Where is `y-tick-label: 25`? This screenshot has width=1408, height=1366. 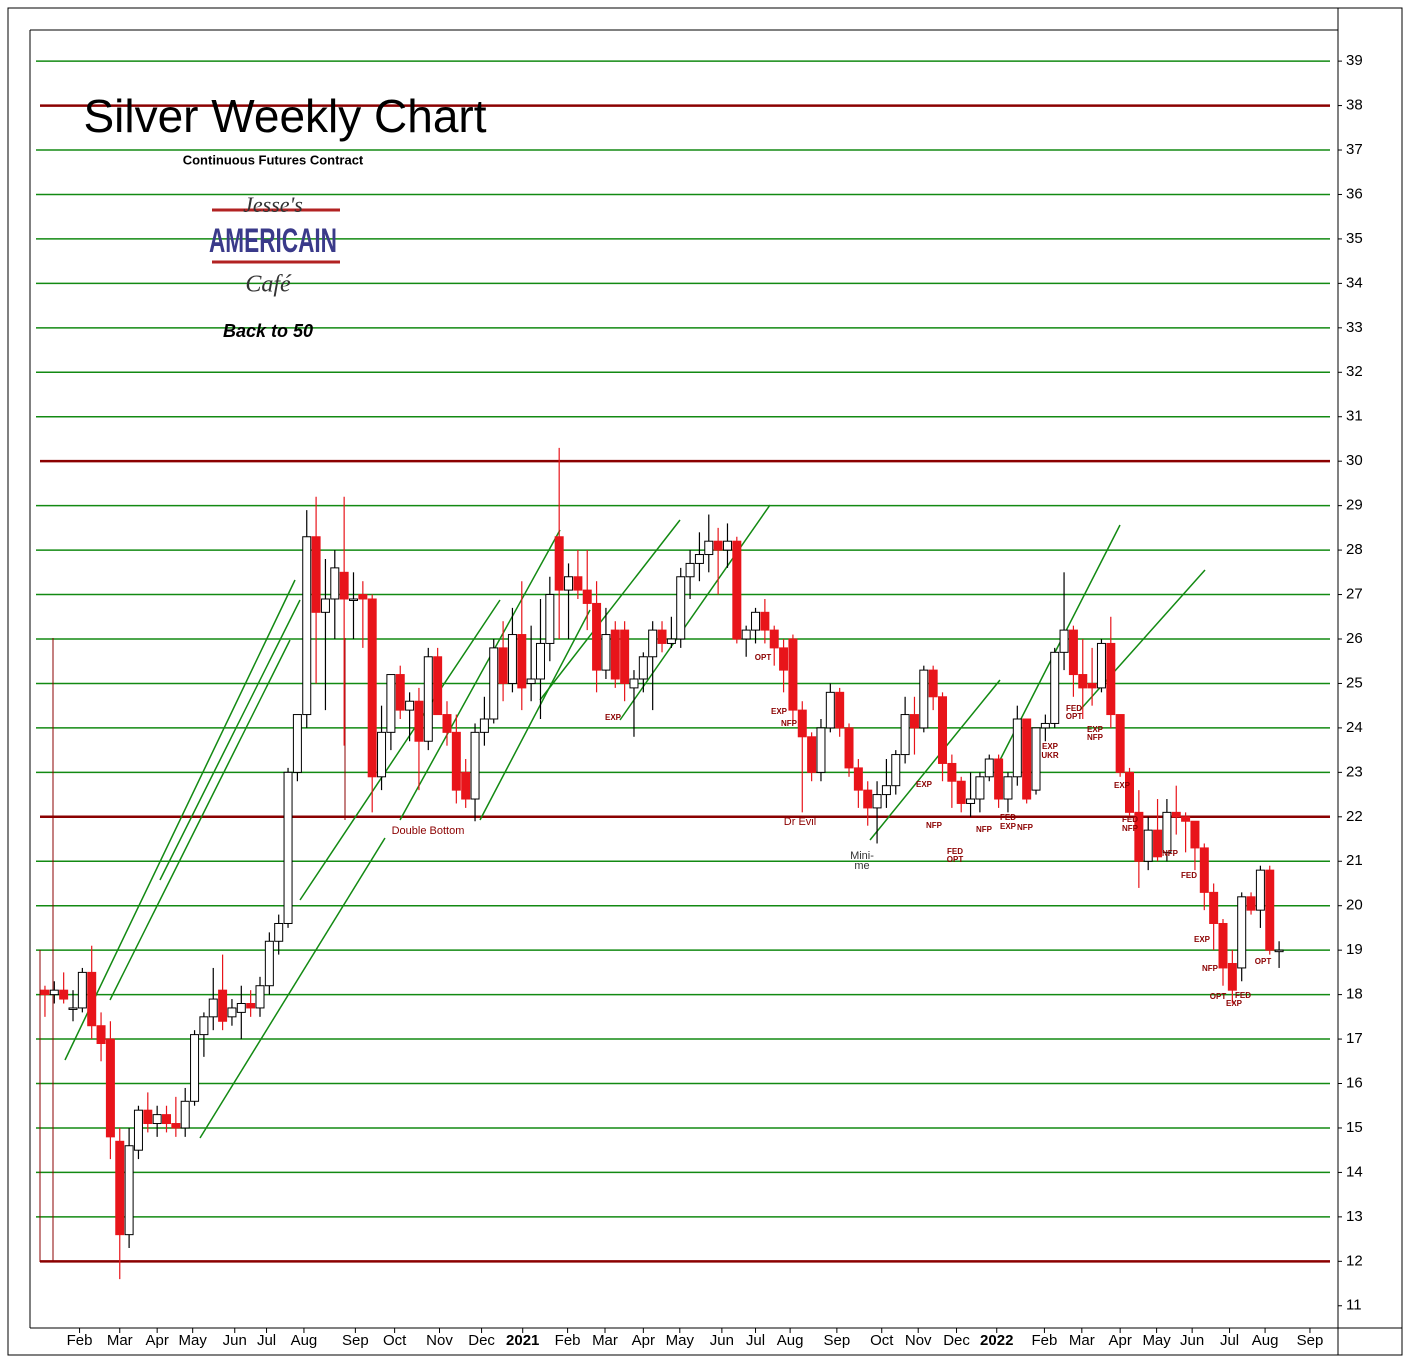 y-tick-label: 25 is located at coordinates (1354, 682).